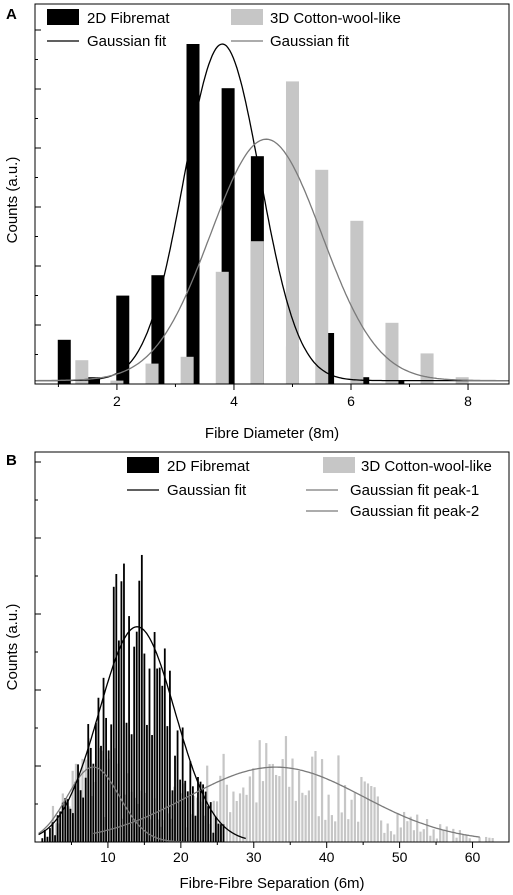 This screenshot has width=513, height=895. Describe the element at coordinates (12, 647) in the screenshot. I see `panel-b-ylabel: Counts (a.u.)` at that location.